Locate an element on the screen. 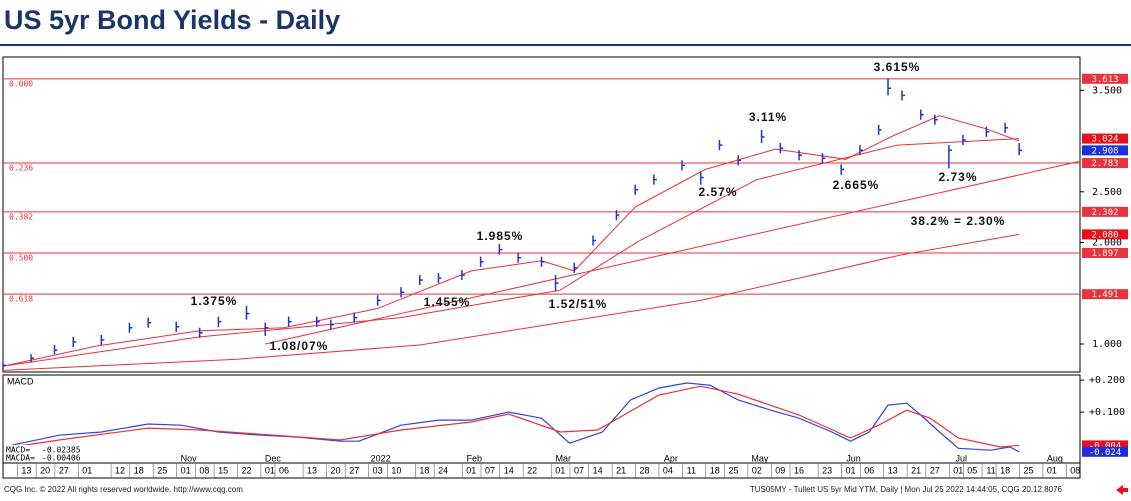 This screenshot has height=501, width=1131. price-marker-label: -0.004 is located at coordinates (1105, 446).